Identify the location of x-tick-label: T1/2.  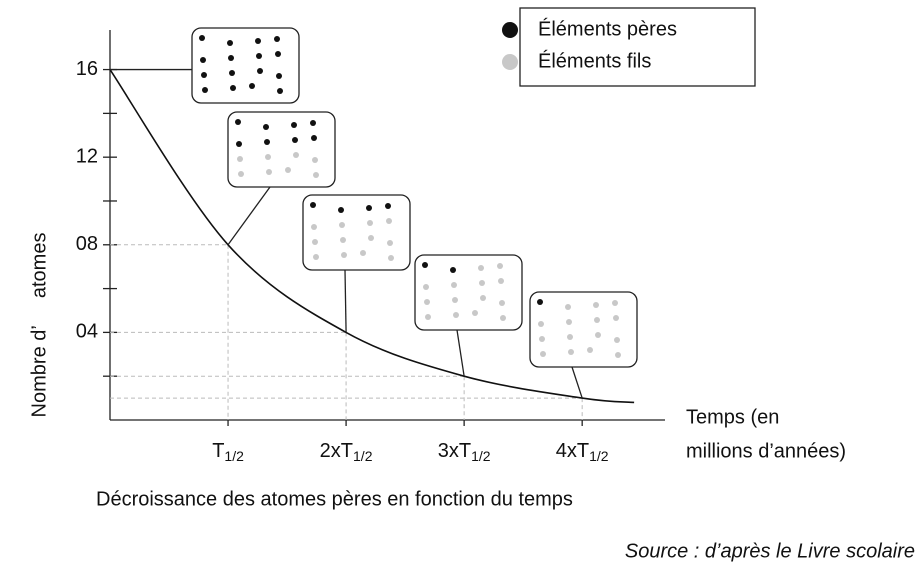
(228, 451).